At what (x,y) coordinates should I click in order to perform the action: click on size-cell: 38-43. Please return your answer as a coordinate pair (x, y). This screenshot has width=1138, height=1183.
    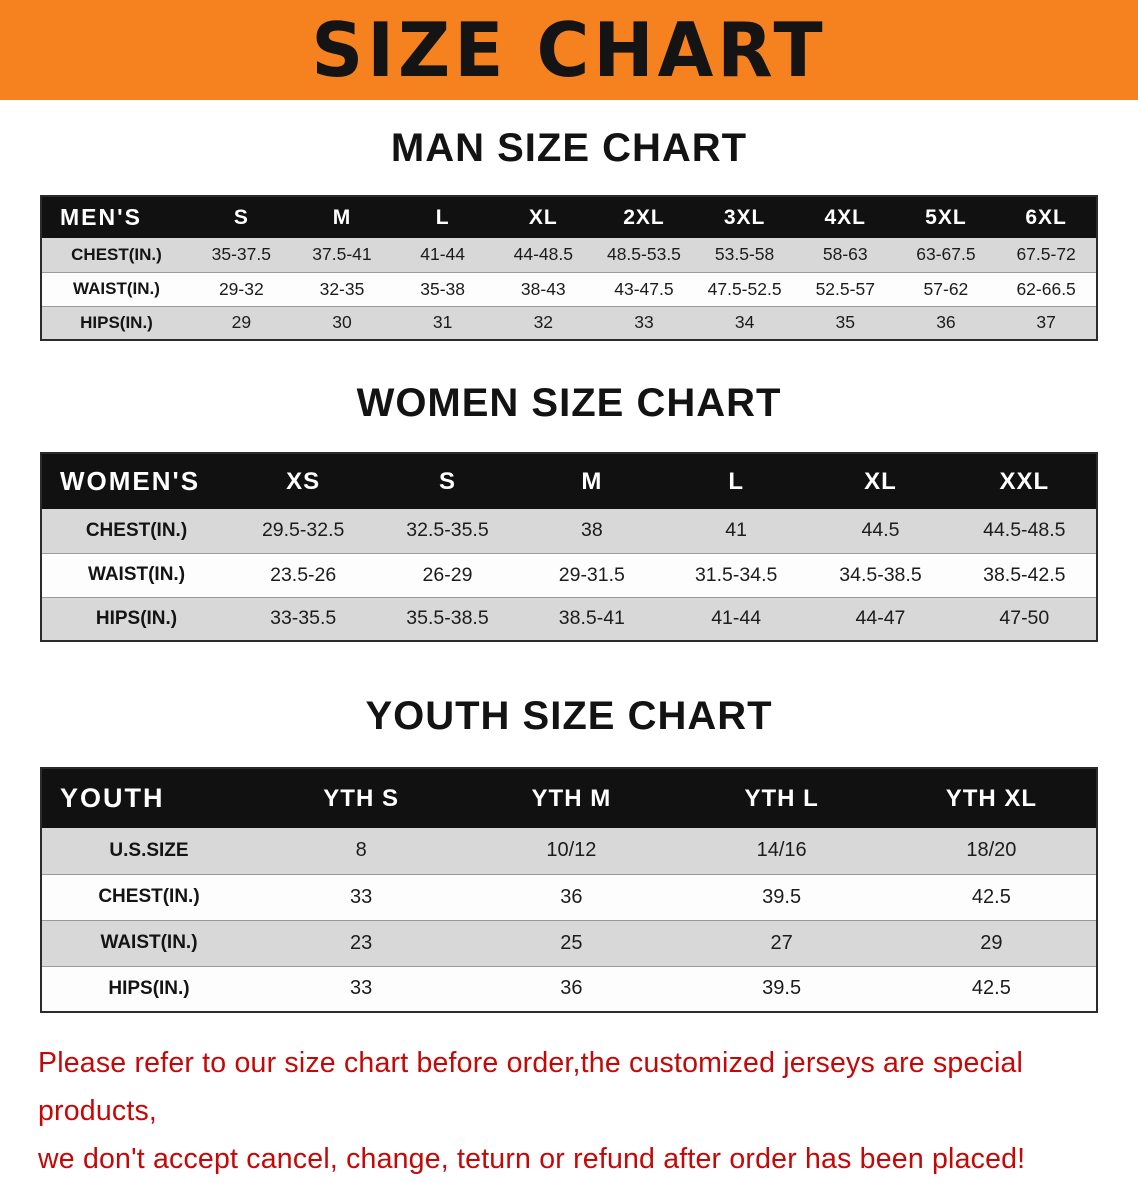
    Looking at the image, I should click on (543, 289).